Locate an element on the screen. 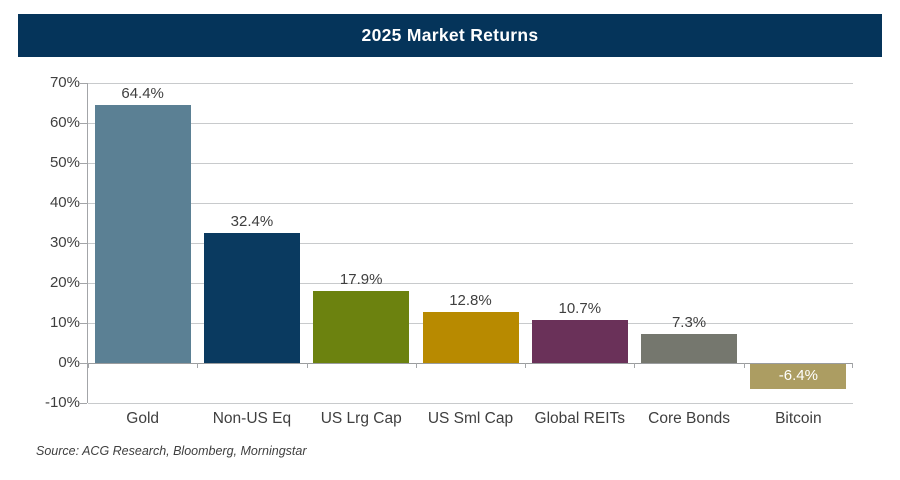 The width and height of the screenshot is (900, 480). bar-us-lrg-cap is located at coordinates (361, 327).